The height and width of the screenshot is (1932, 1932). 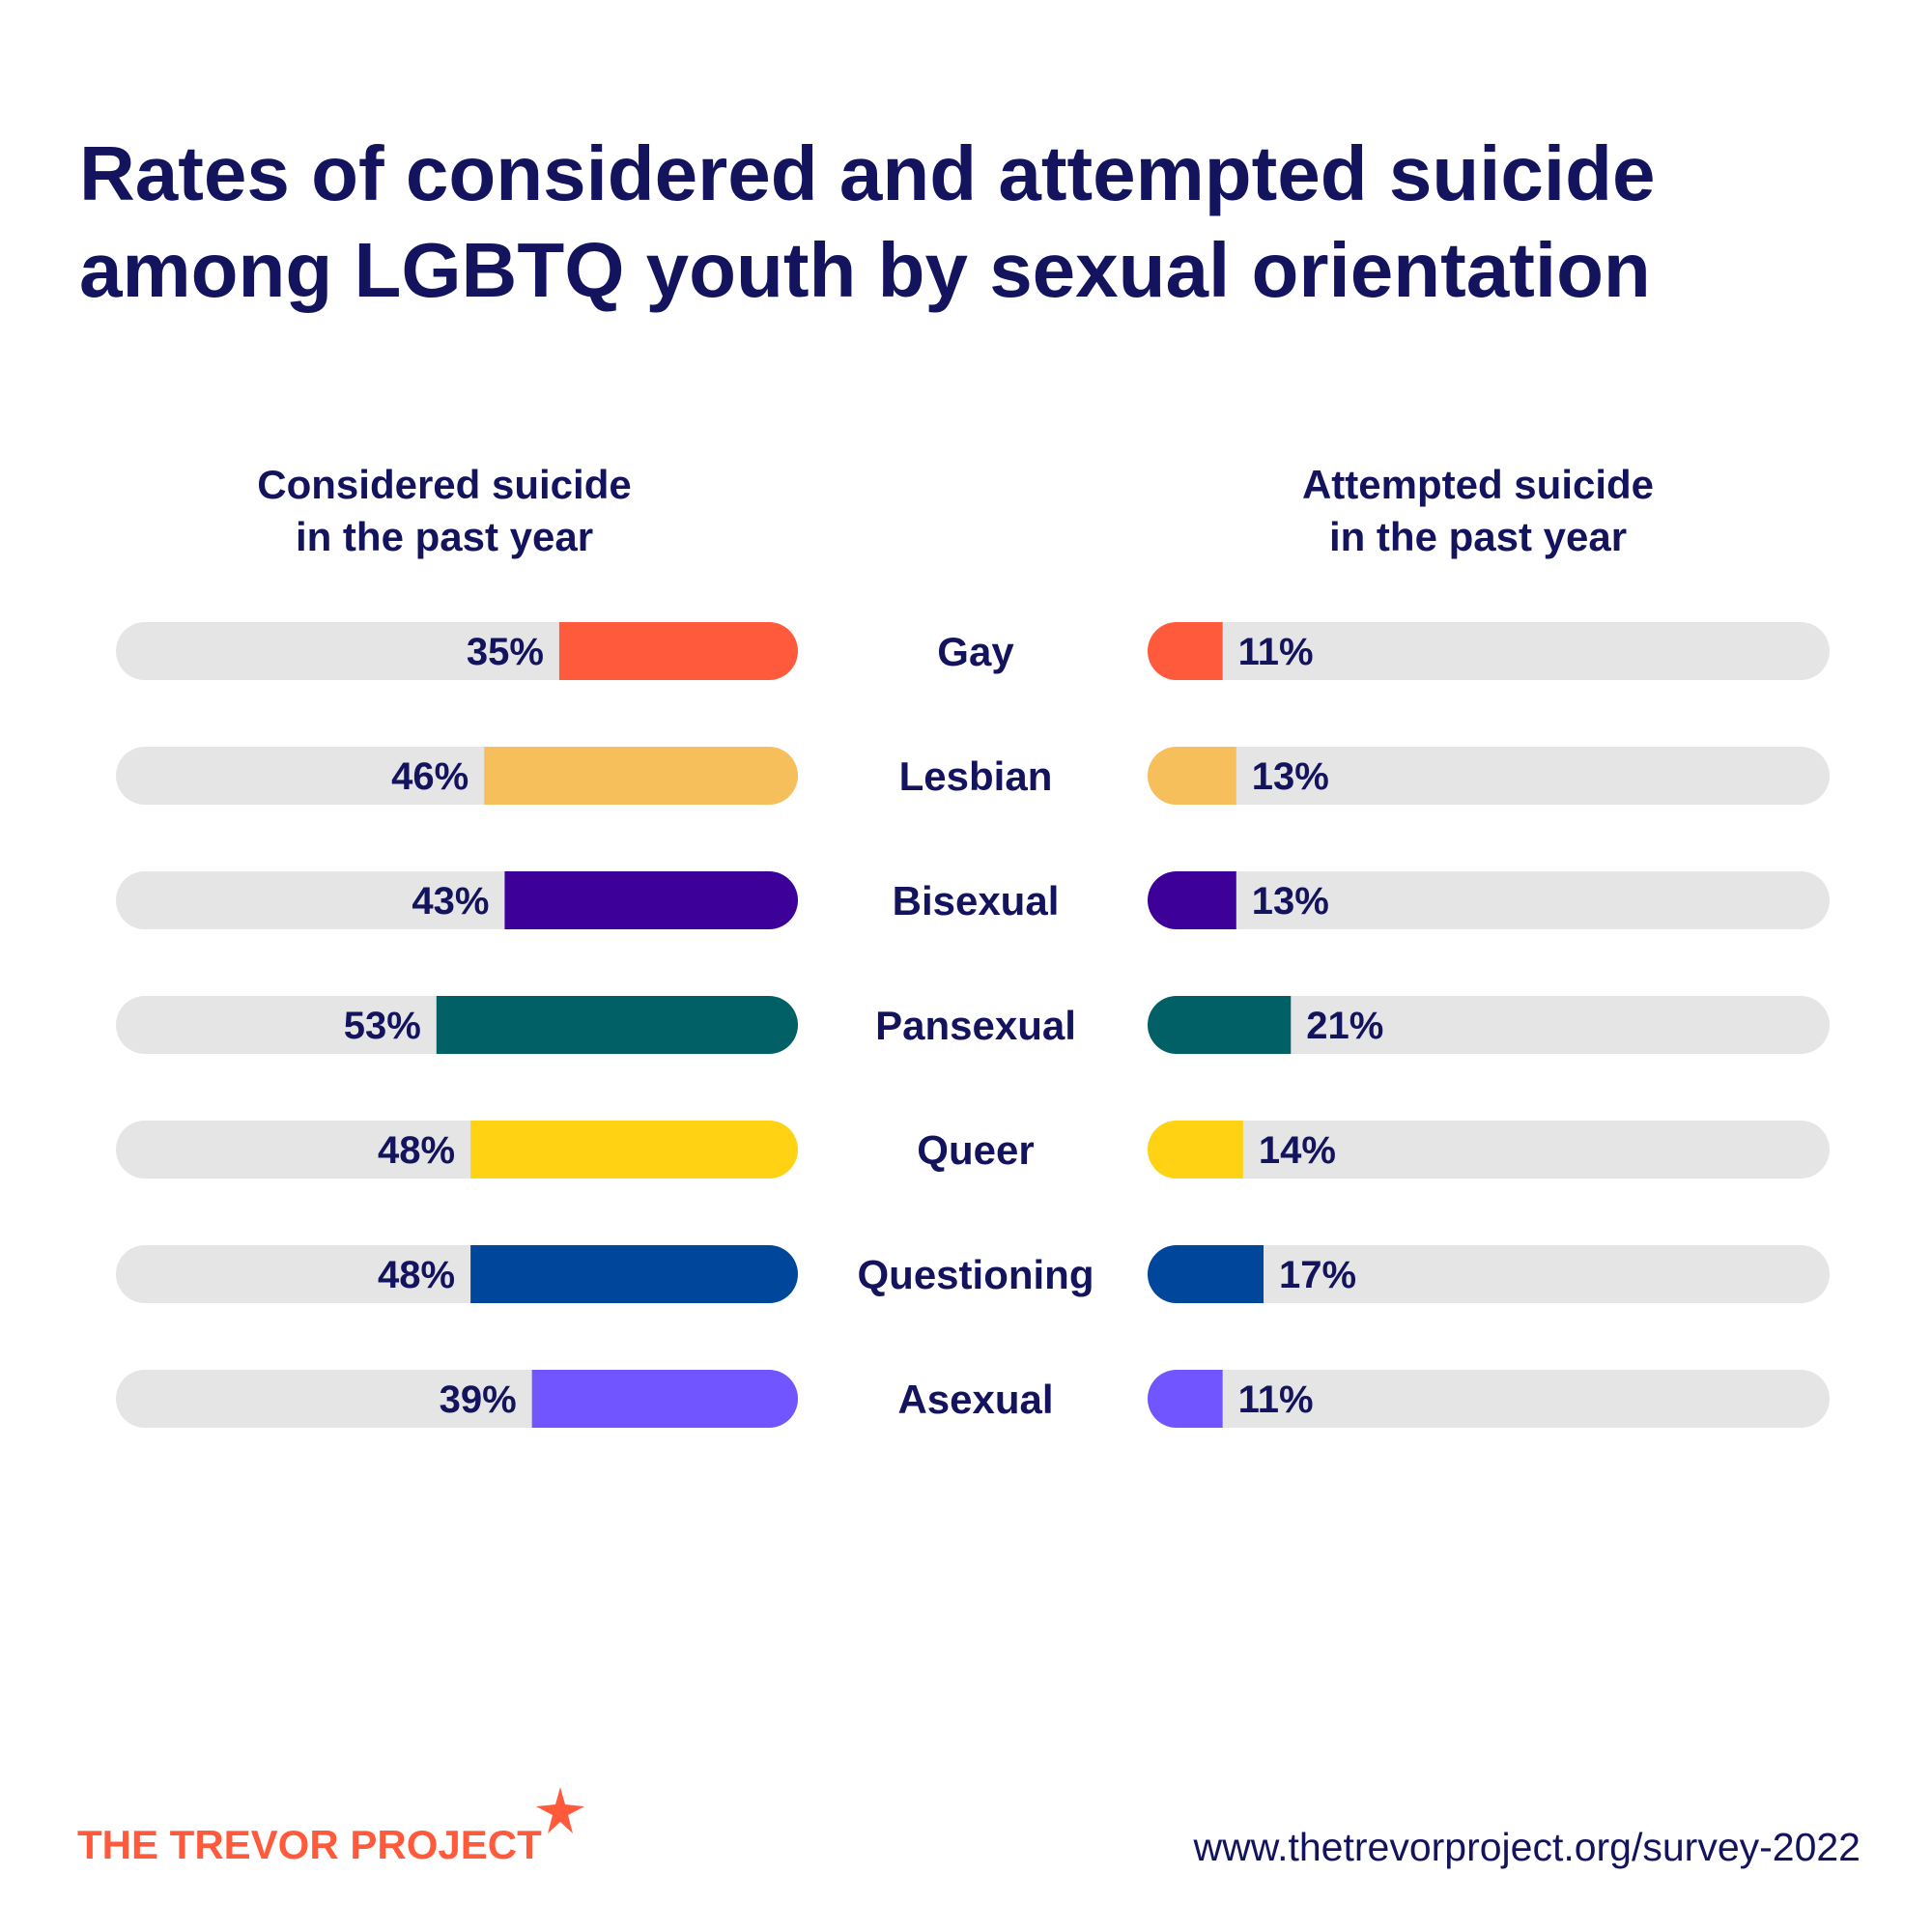 What do you see at coordinates (1527, 1847) in the screenshot?
I see `survey-url: www.thetrevorproject.org/survey-2022` at bounding box center [1527, 1847].